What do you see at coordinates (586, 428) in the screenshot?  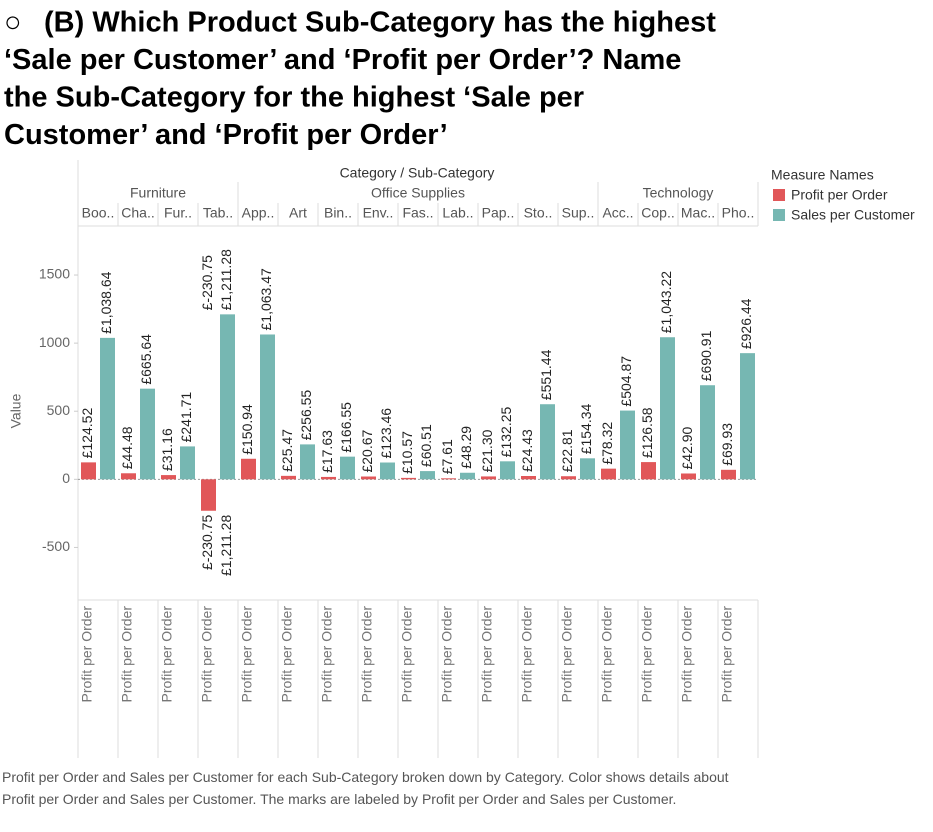 I see `data-label: £154.34` at bounding box center [586, 428].